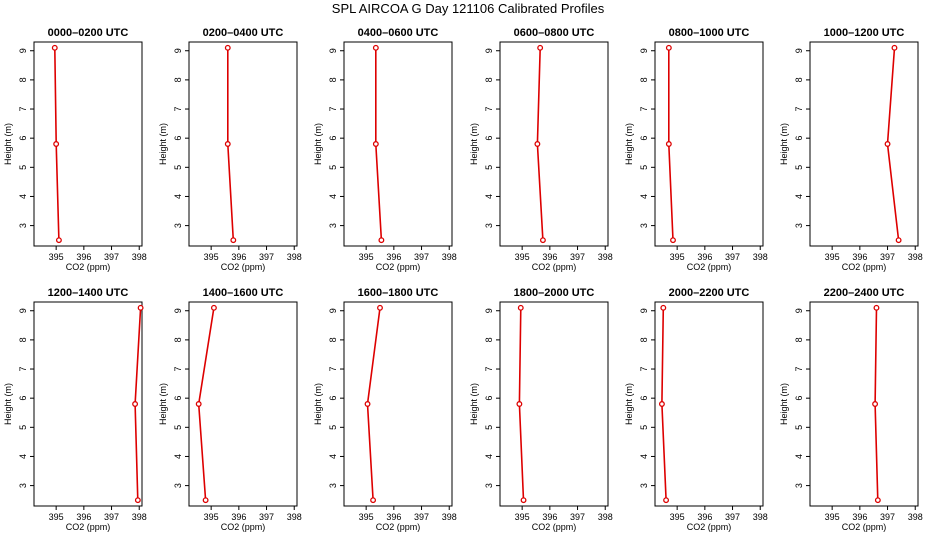 The image size is (936, 540). I want to click on panel-title: 0800–1000 UTC, so click(709, 33).